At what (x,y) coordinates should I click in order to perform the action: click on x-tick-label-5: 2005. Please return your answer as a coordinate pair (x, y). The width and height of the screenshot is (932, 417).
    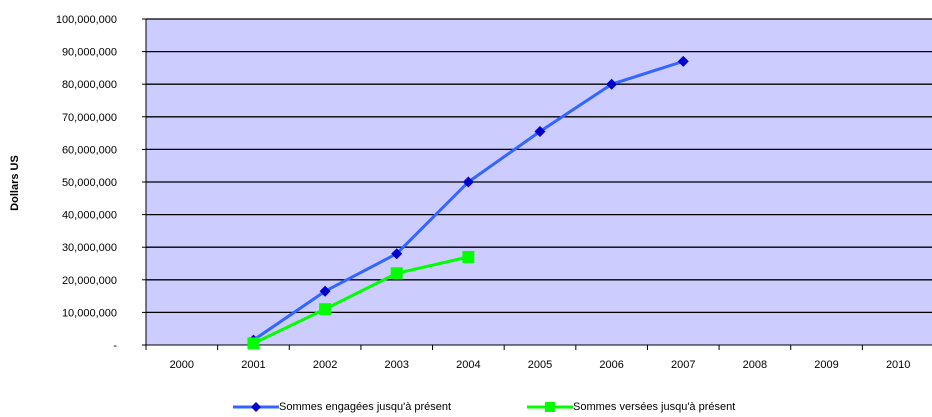
    Looking at the image, I should click on (540, 365).